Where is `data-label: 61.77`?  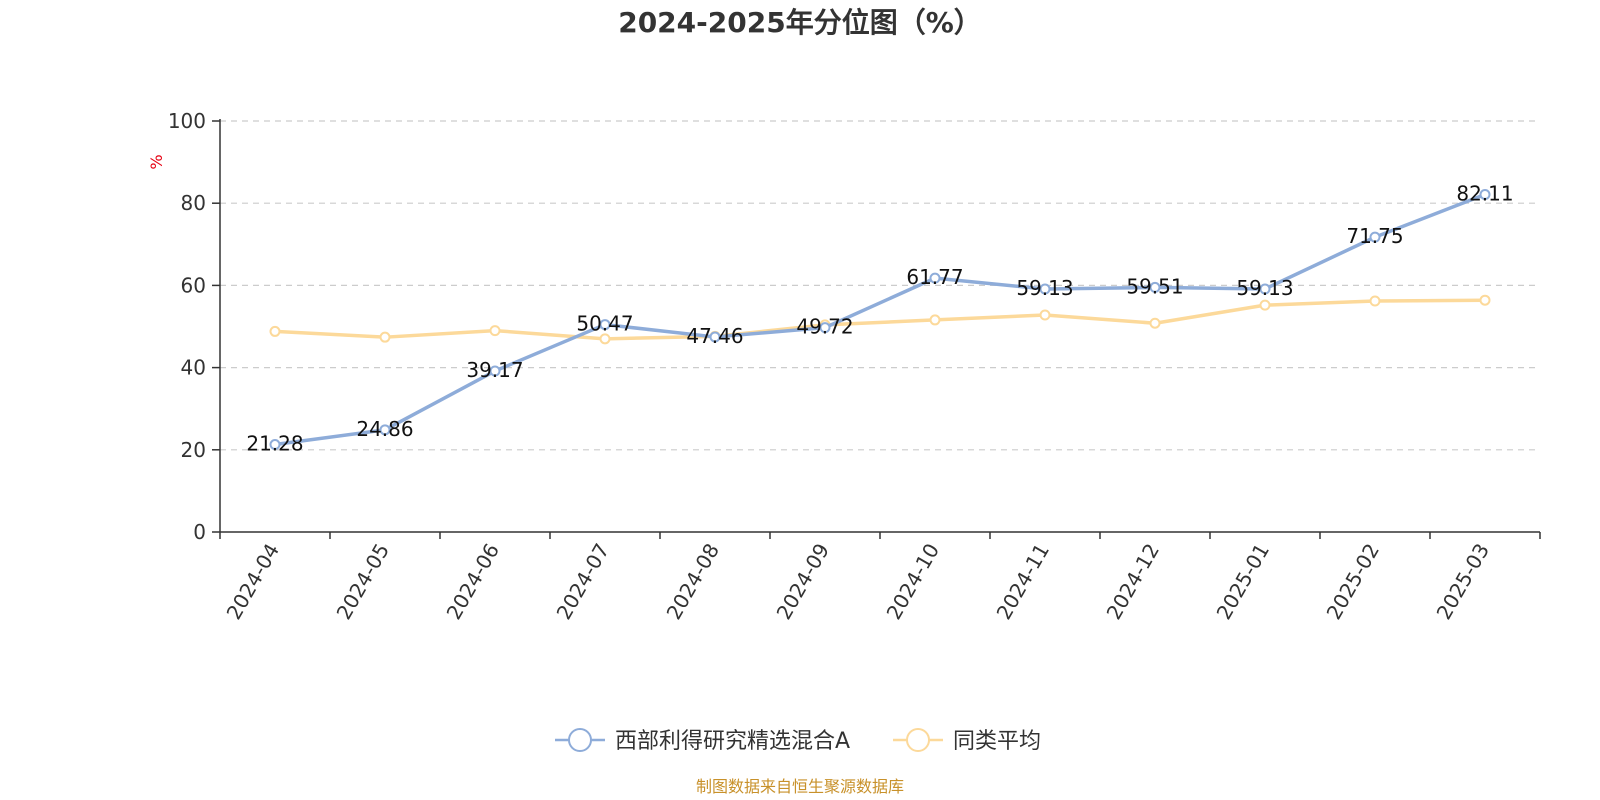
data-label: 61.77 is located at coordinates (934, 277).